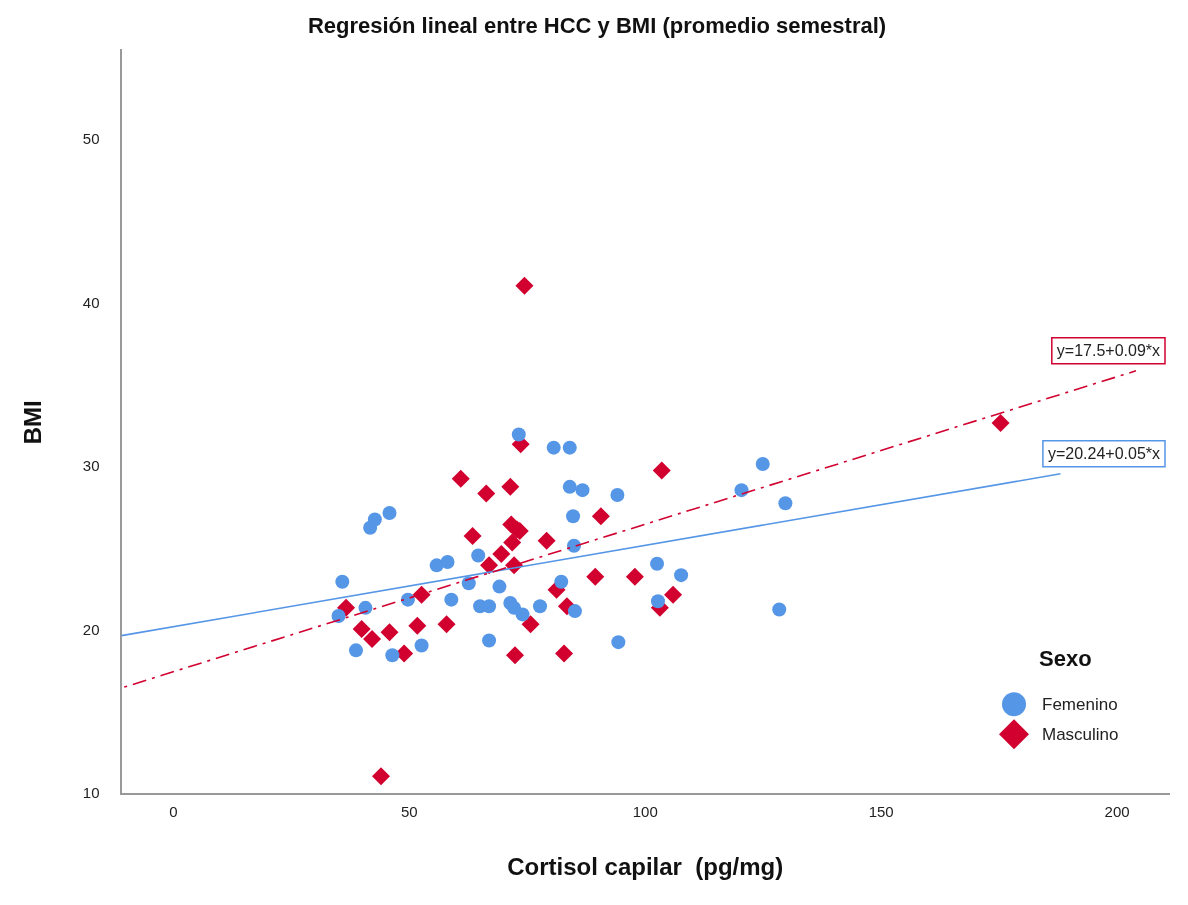 The width and height of the screenshot is (1188, 905). What do you see at coordinates (645, 867) in the screenshot?
I see `x-axis-title: Cortisol capilar (pg/mg)` at bounding box center [645, 867].